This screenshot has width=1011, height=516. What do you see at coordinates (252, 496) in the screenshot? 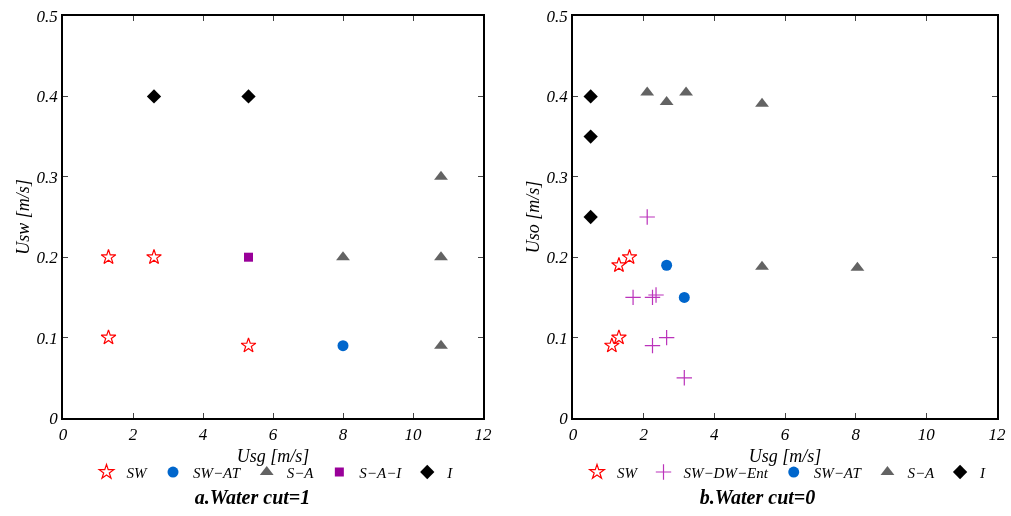
I see `text: a.Water cut=1` at bounding box center [252, 496].